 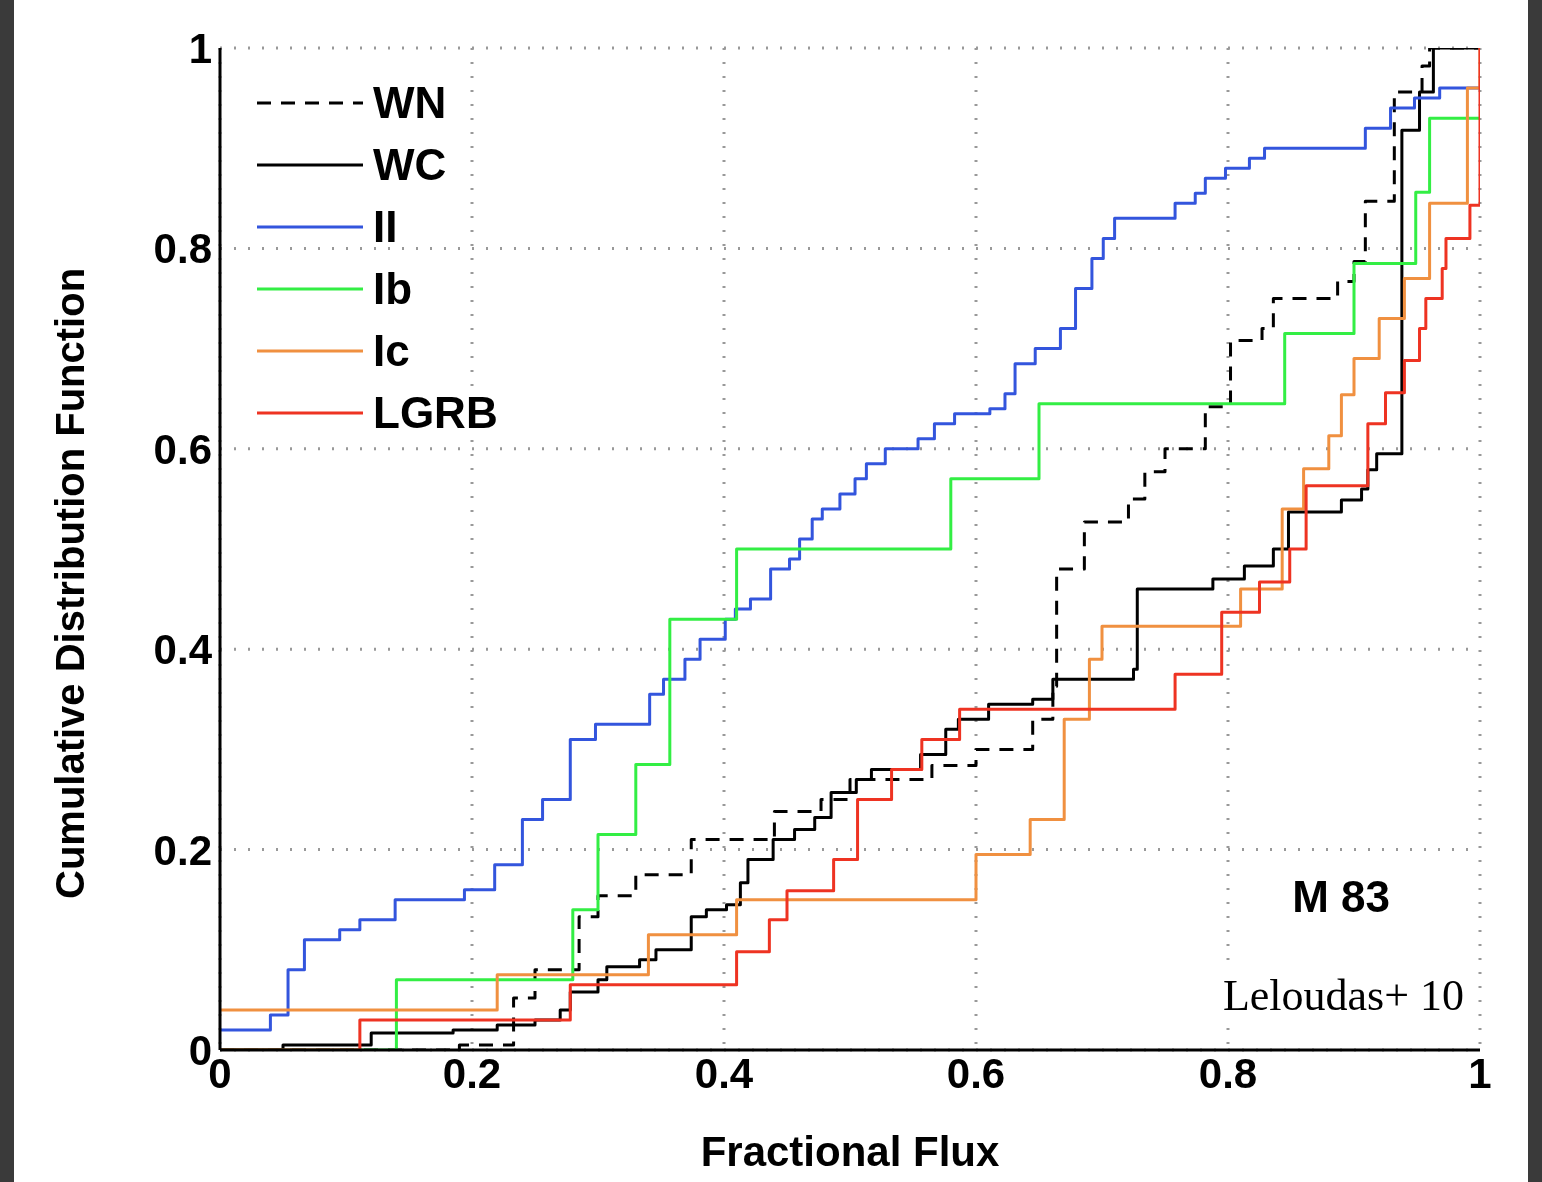 I want to click on legend-label: WN, so click(x=410, y=103).